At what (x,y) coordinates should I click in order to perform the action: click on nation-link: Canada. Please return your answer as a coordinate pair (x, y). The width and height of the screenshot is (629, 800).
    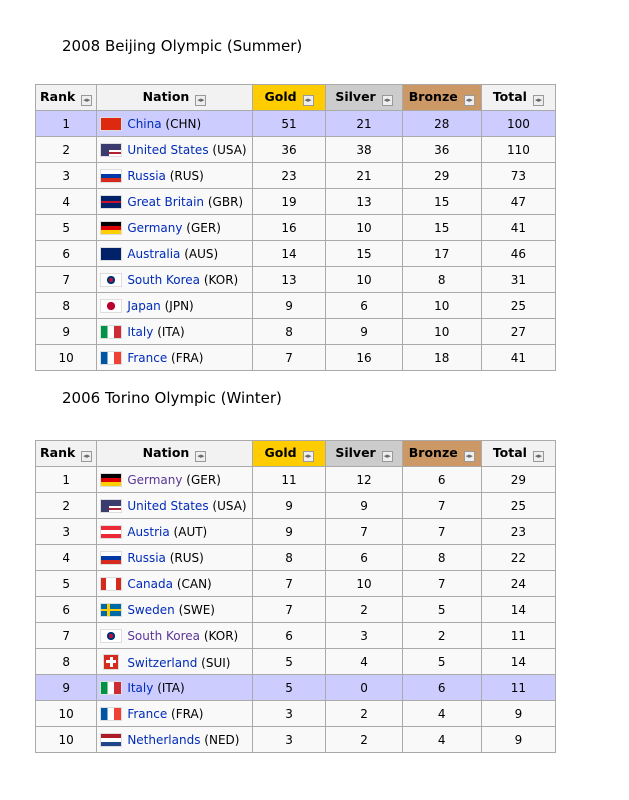
    Looking at the image, I should click on (150, 583).